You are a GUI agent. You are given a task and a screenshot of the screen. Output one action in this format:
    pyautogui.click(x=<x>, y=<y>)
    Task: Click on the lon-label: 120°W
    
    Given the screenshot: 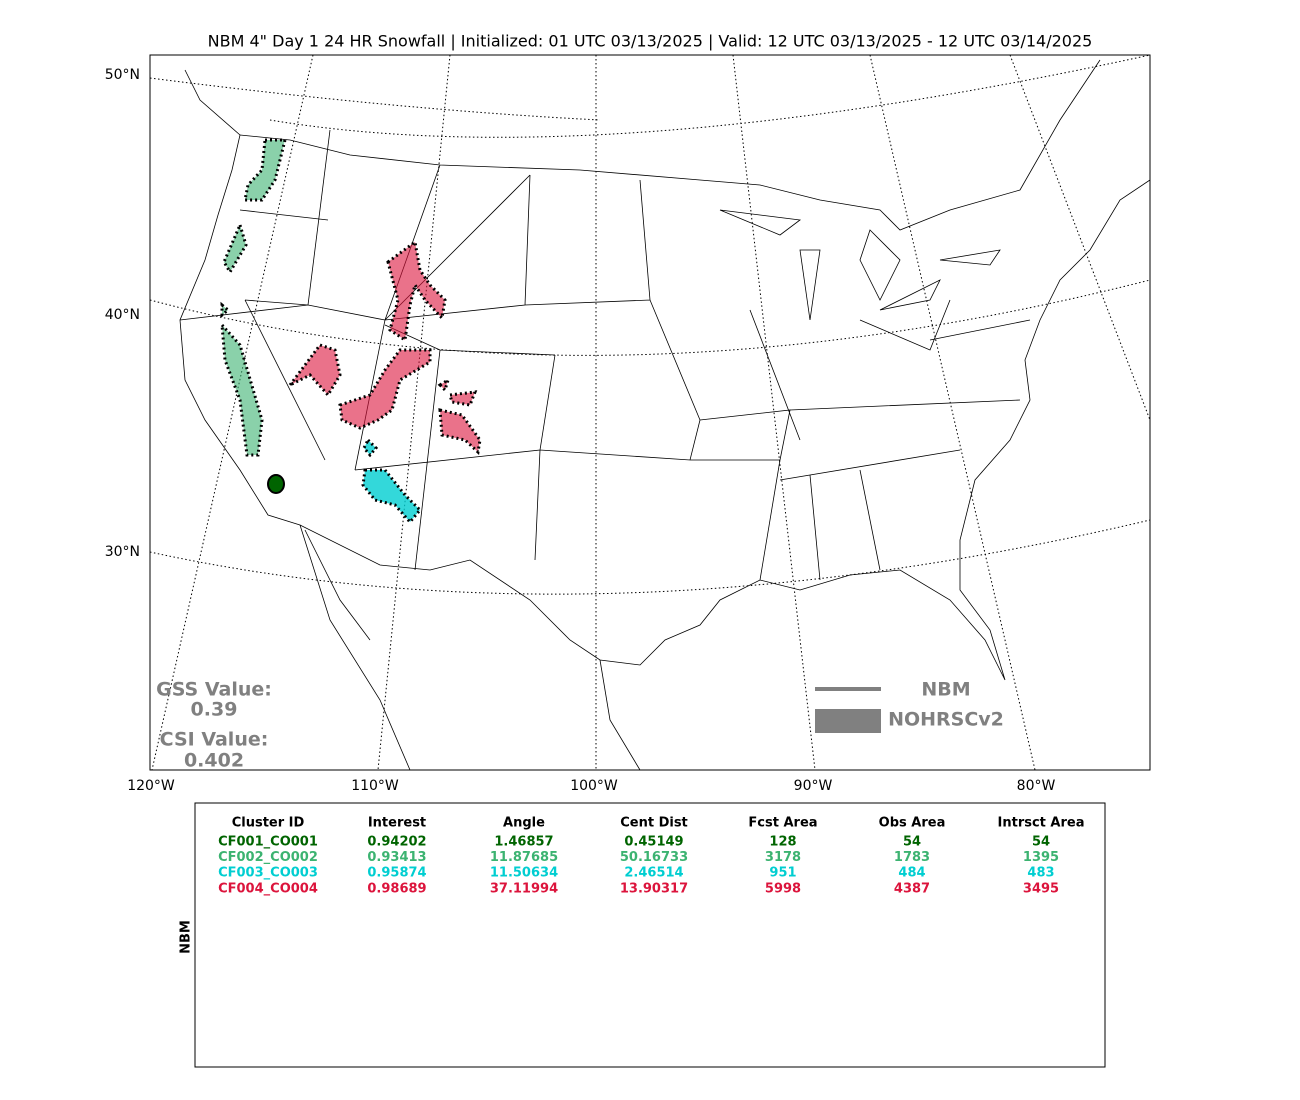 What is the action you would take?
    pyautogui.click(x=151, y=786)
    